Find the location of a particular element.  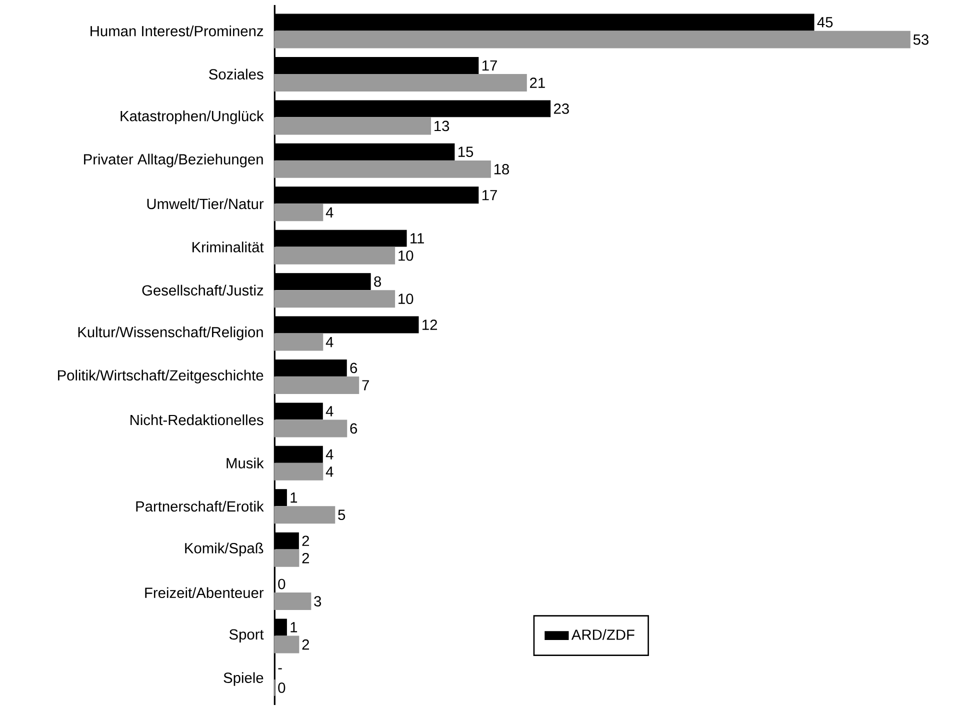

data-label: 11 is located at coordinates (417, 238).